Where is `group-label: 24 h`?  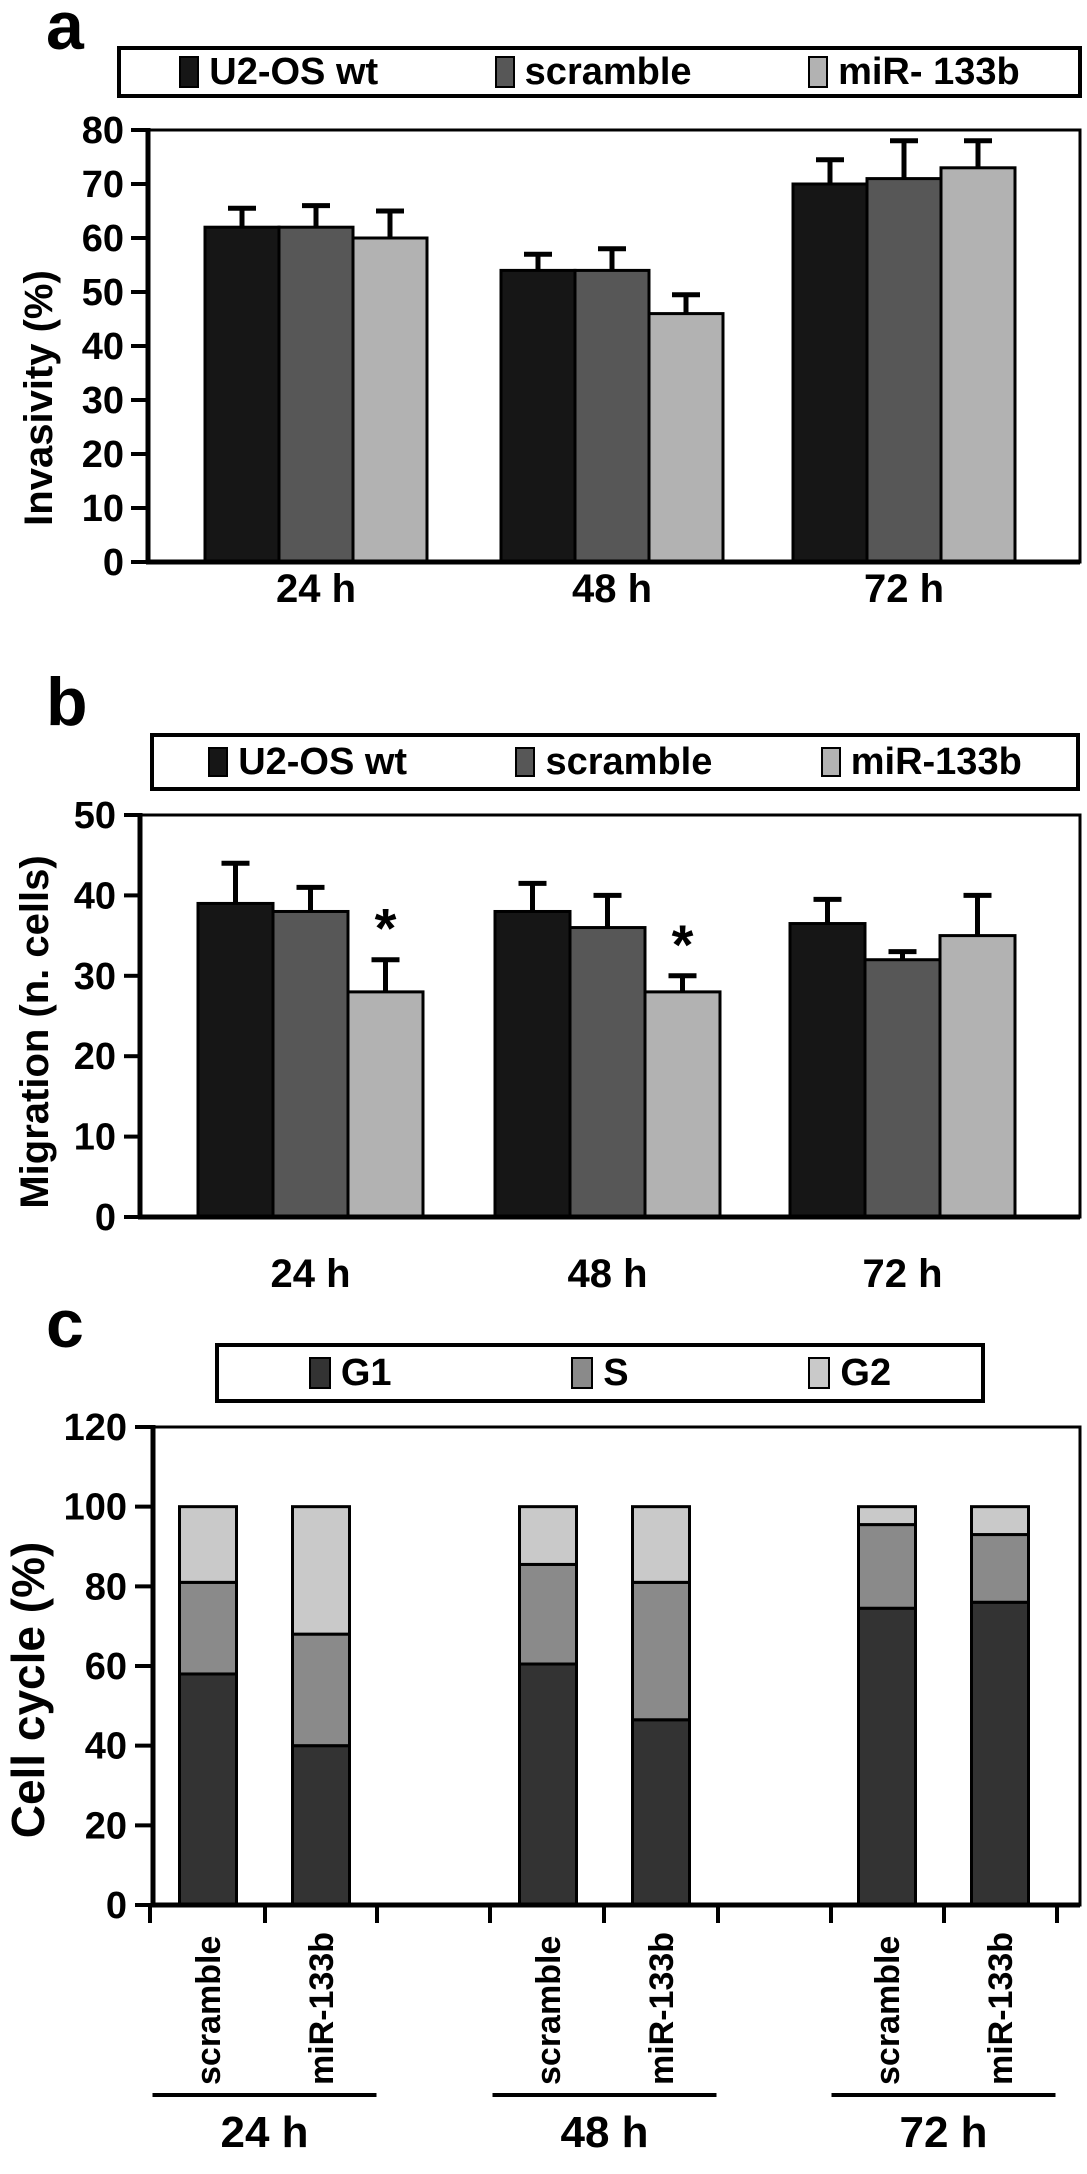 group-label: 24 h is located at coordinates (264, 2132).